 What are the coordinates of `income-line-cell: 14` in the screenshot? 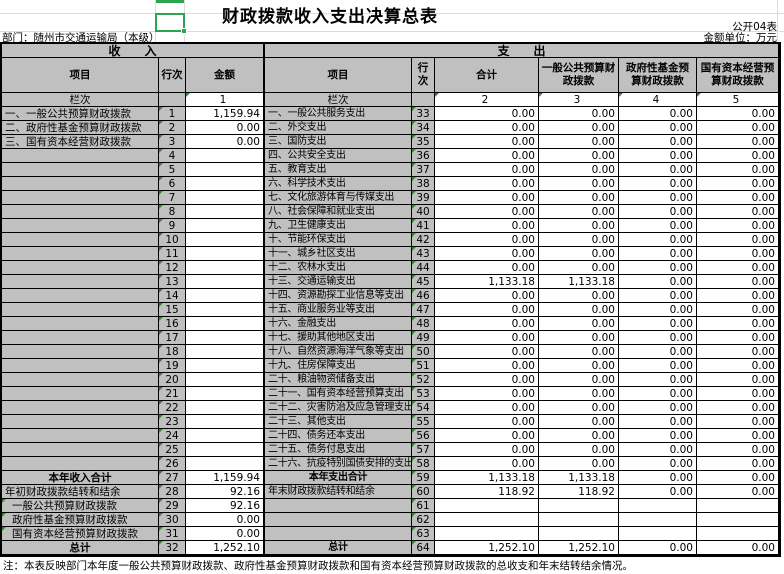 It's located at (172, 296).